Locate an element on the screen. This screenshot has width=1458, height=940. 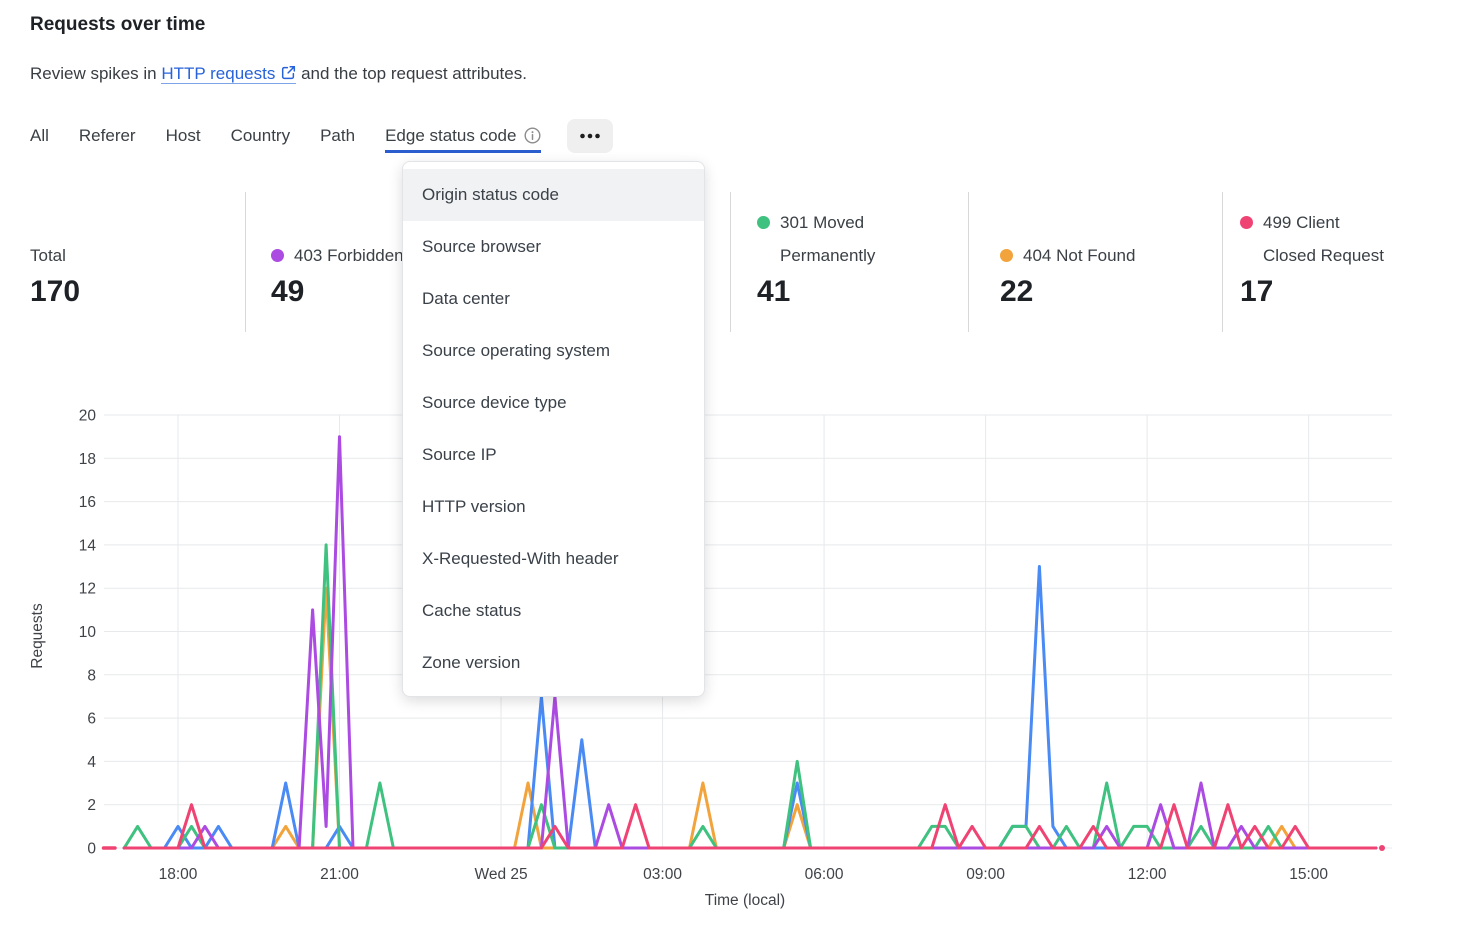
stat-value: 170 is located at coordinates (55, 291).